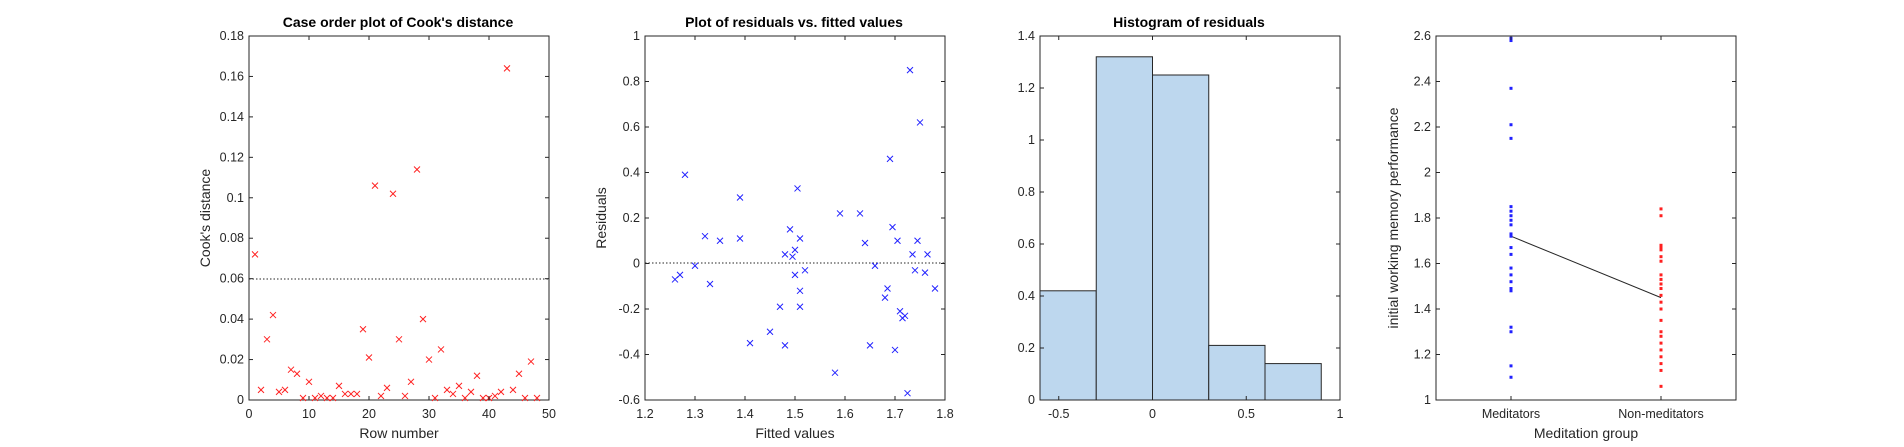  What do you see at coordinates (1393, 217) in the screenshot?
I see `memory-ylabel: initial working memory performance` at bounding box center [1393, 217].